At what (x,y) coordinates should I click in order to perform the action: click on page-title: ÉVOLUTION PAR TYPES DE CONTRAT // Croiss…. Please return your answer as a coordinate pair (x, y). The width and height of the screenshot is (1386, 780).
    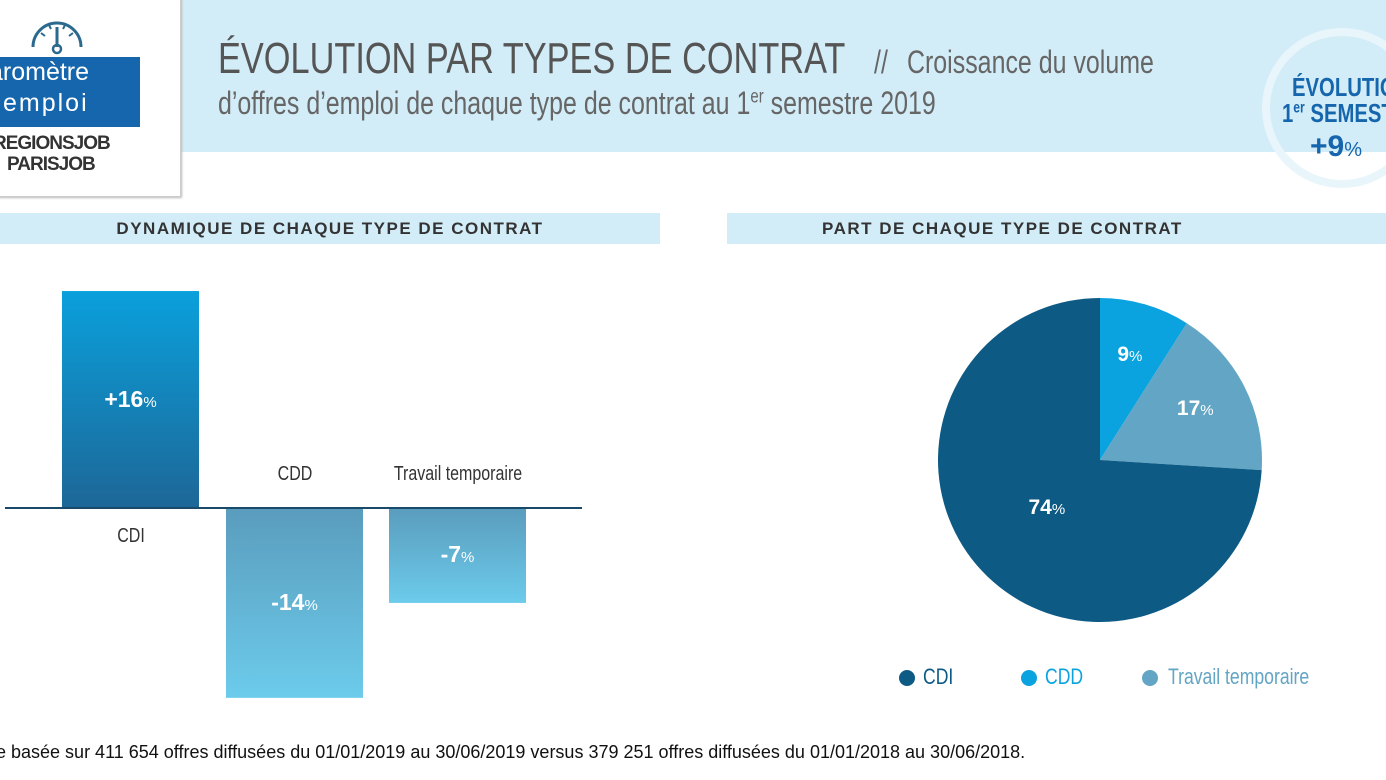
    Looking at the image, I should click on (686, 58).